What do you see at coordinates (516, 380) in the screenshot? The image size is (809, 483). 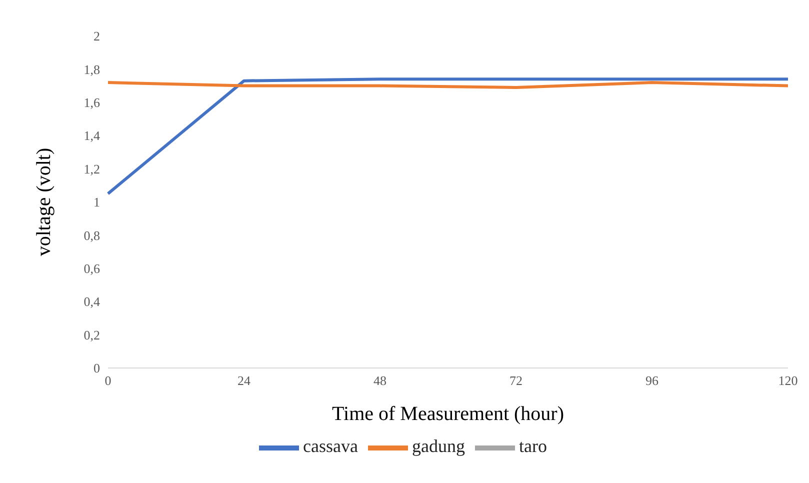 I see `x-tick-label: 72` at bounding box center [516, 380].